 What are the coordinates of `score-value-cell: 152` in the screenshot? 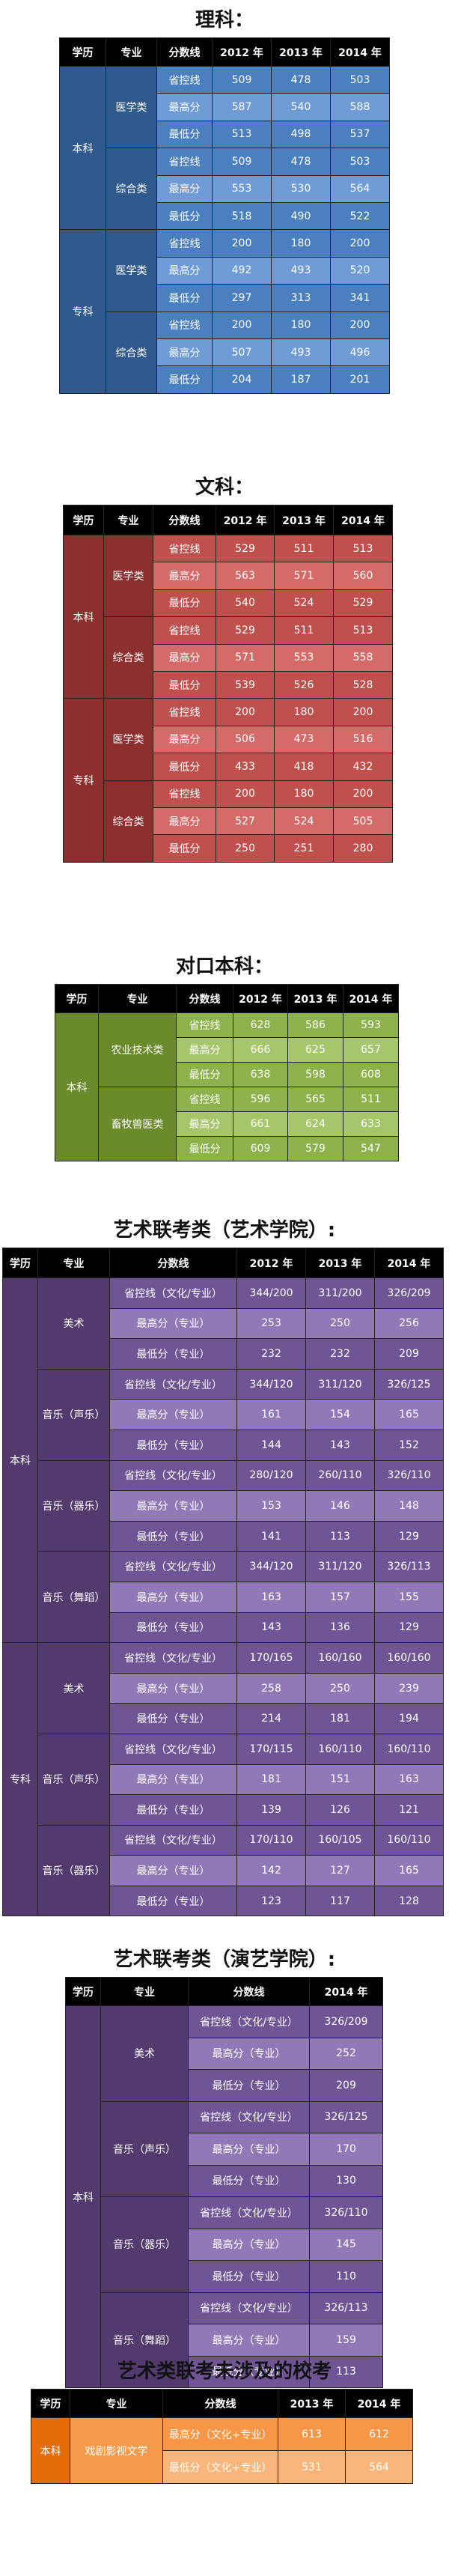 It's located at (409, 1445).